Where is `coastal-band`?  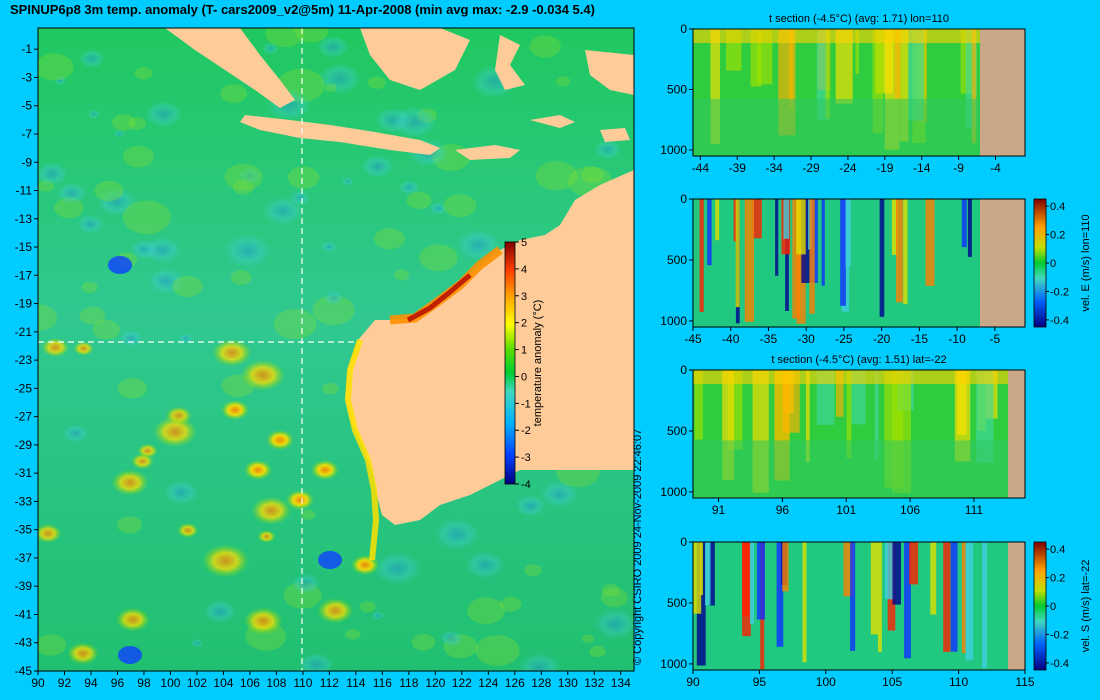
coastal-band is located at coordinates (362, 450).